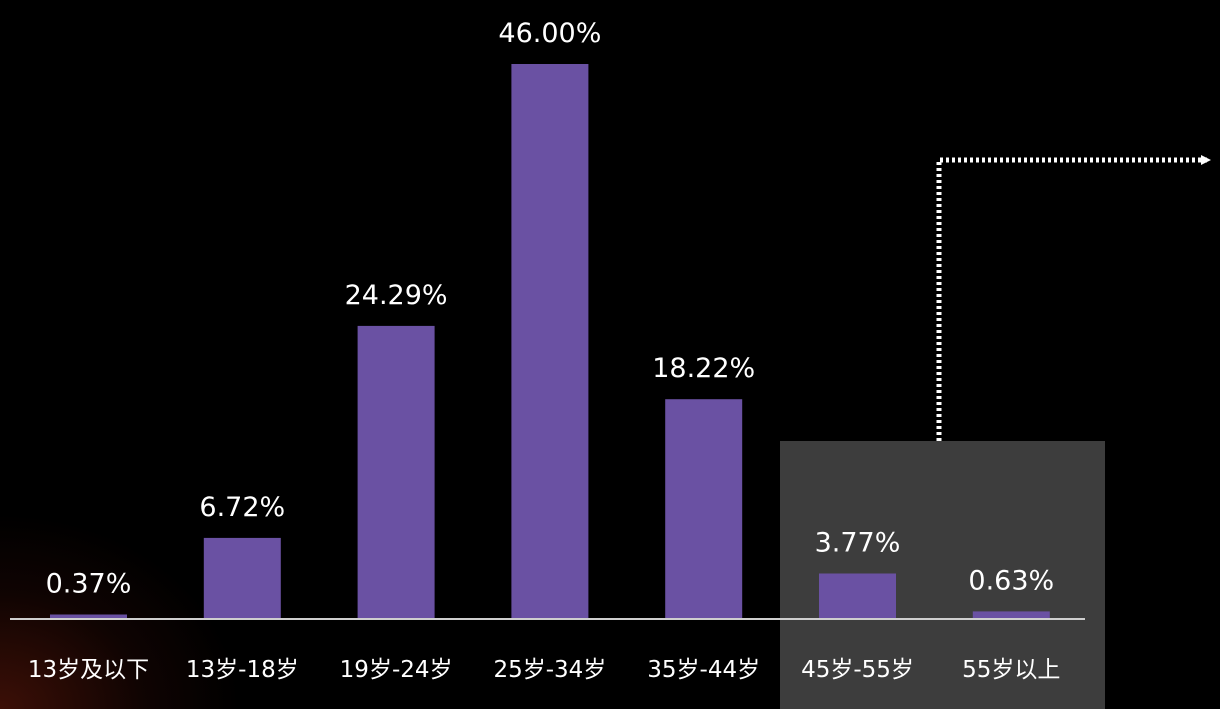  Describe the element at coordinates (703, 670) in the screenshot. I see `category-label-5: 35岁-44岁` at that location.